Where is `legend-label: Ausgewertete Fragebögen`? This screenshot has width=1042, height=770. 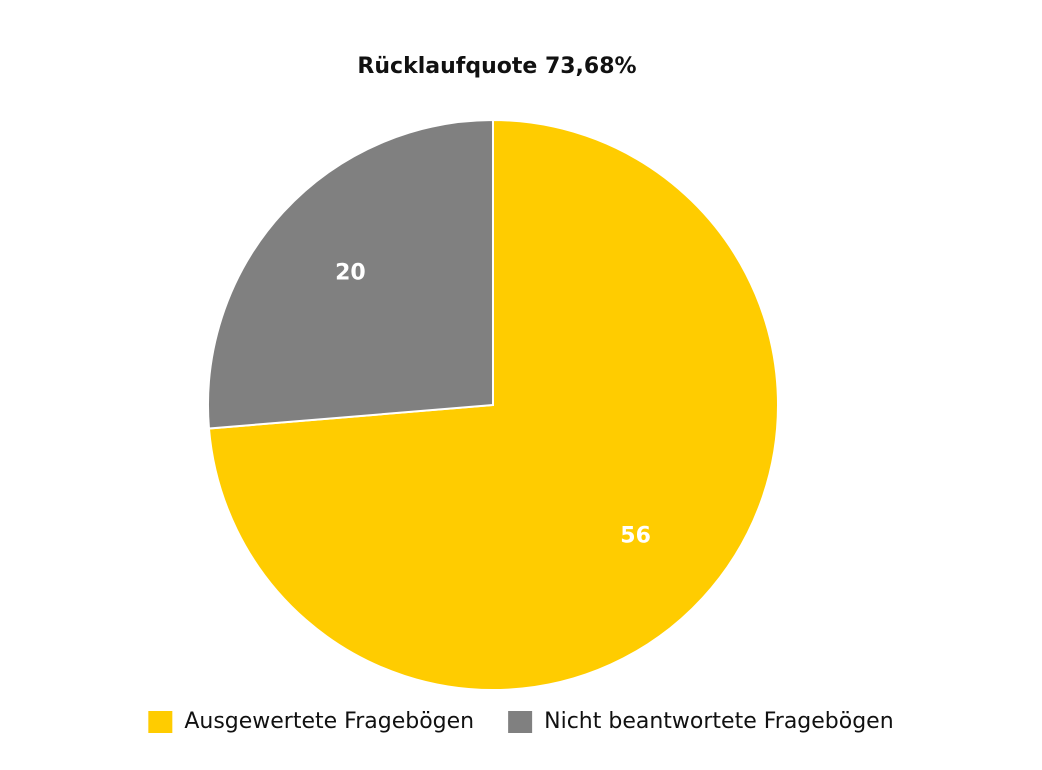 legend-label: Ausgewertete Fragebögen is located at coordinates (329, 721).